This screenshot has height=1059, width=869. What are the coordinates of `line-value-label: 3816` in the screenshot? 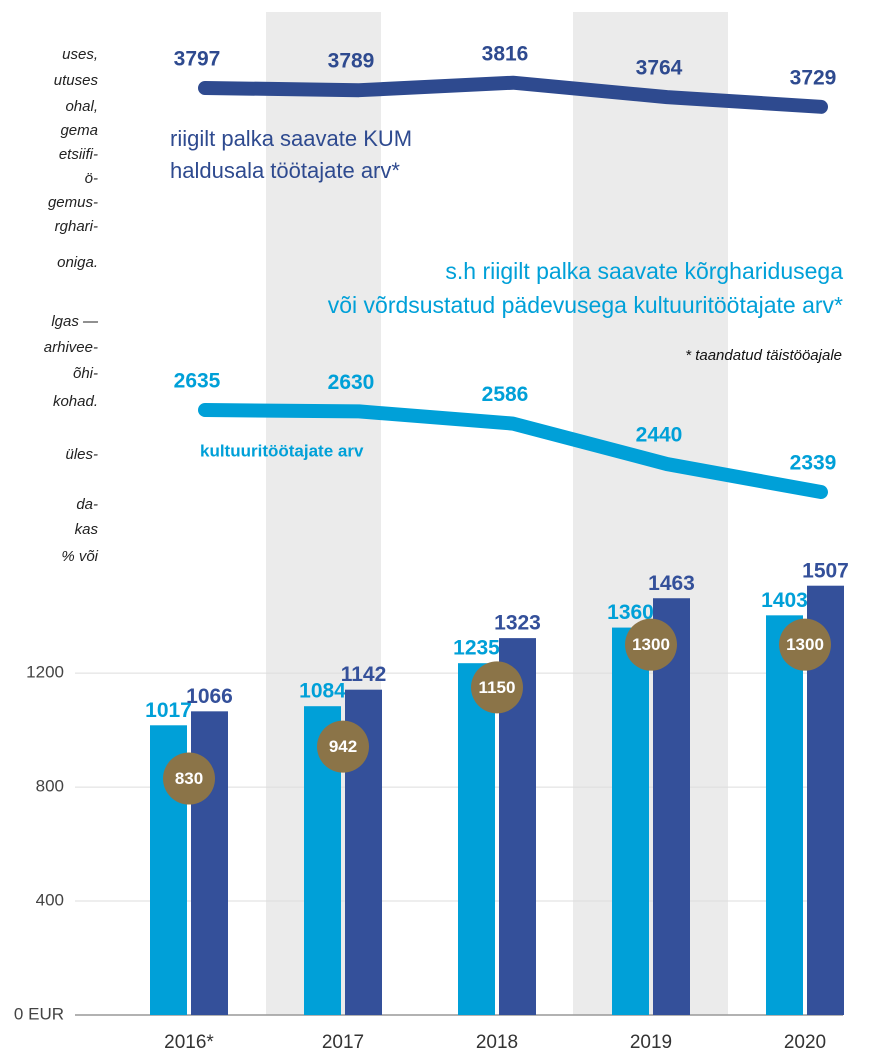 It's located at (505, 53).